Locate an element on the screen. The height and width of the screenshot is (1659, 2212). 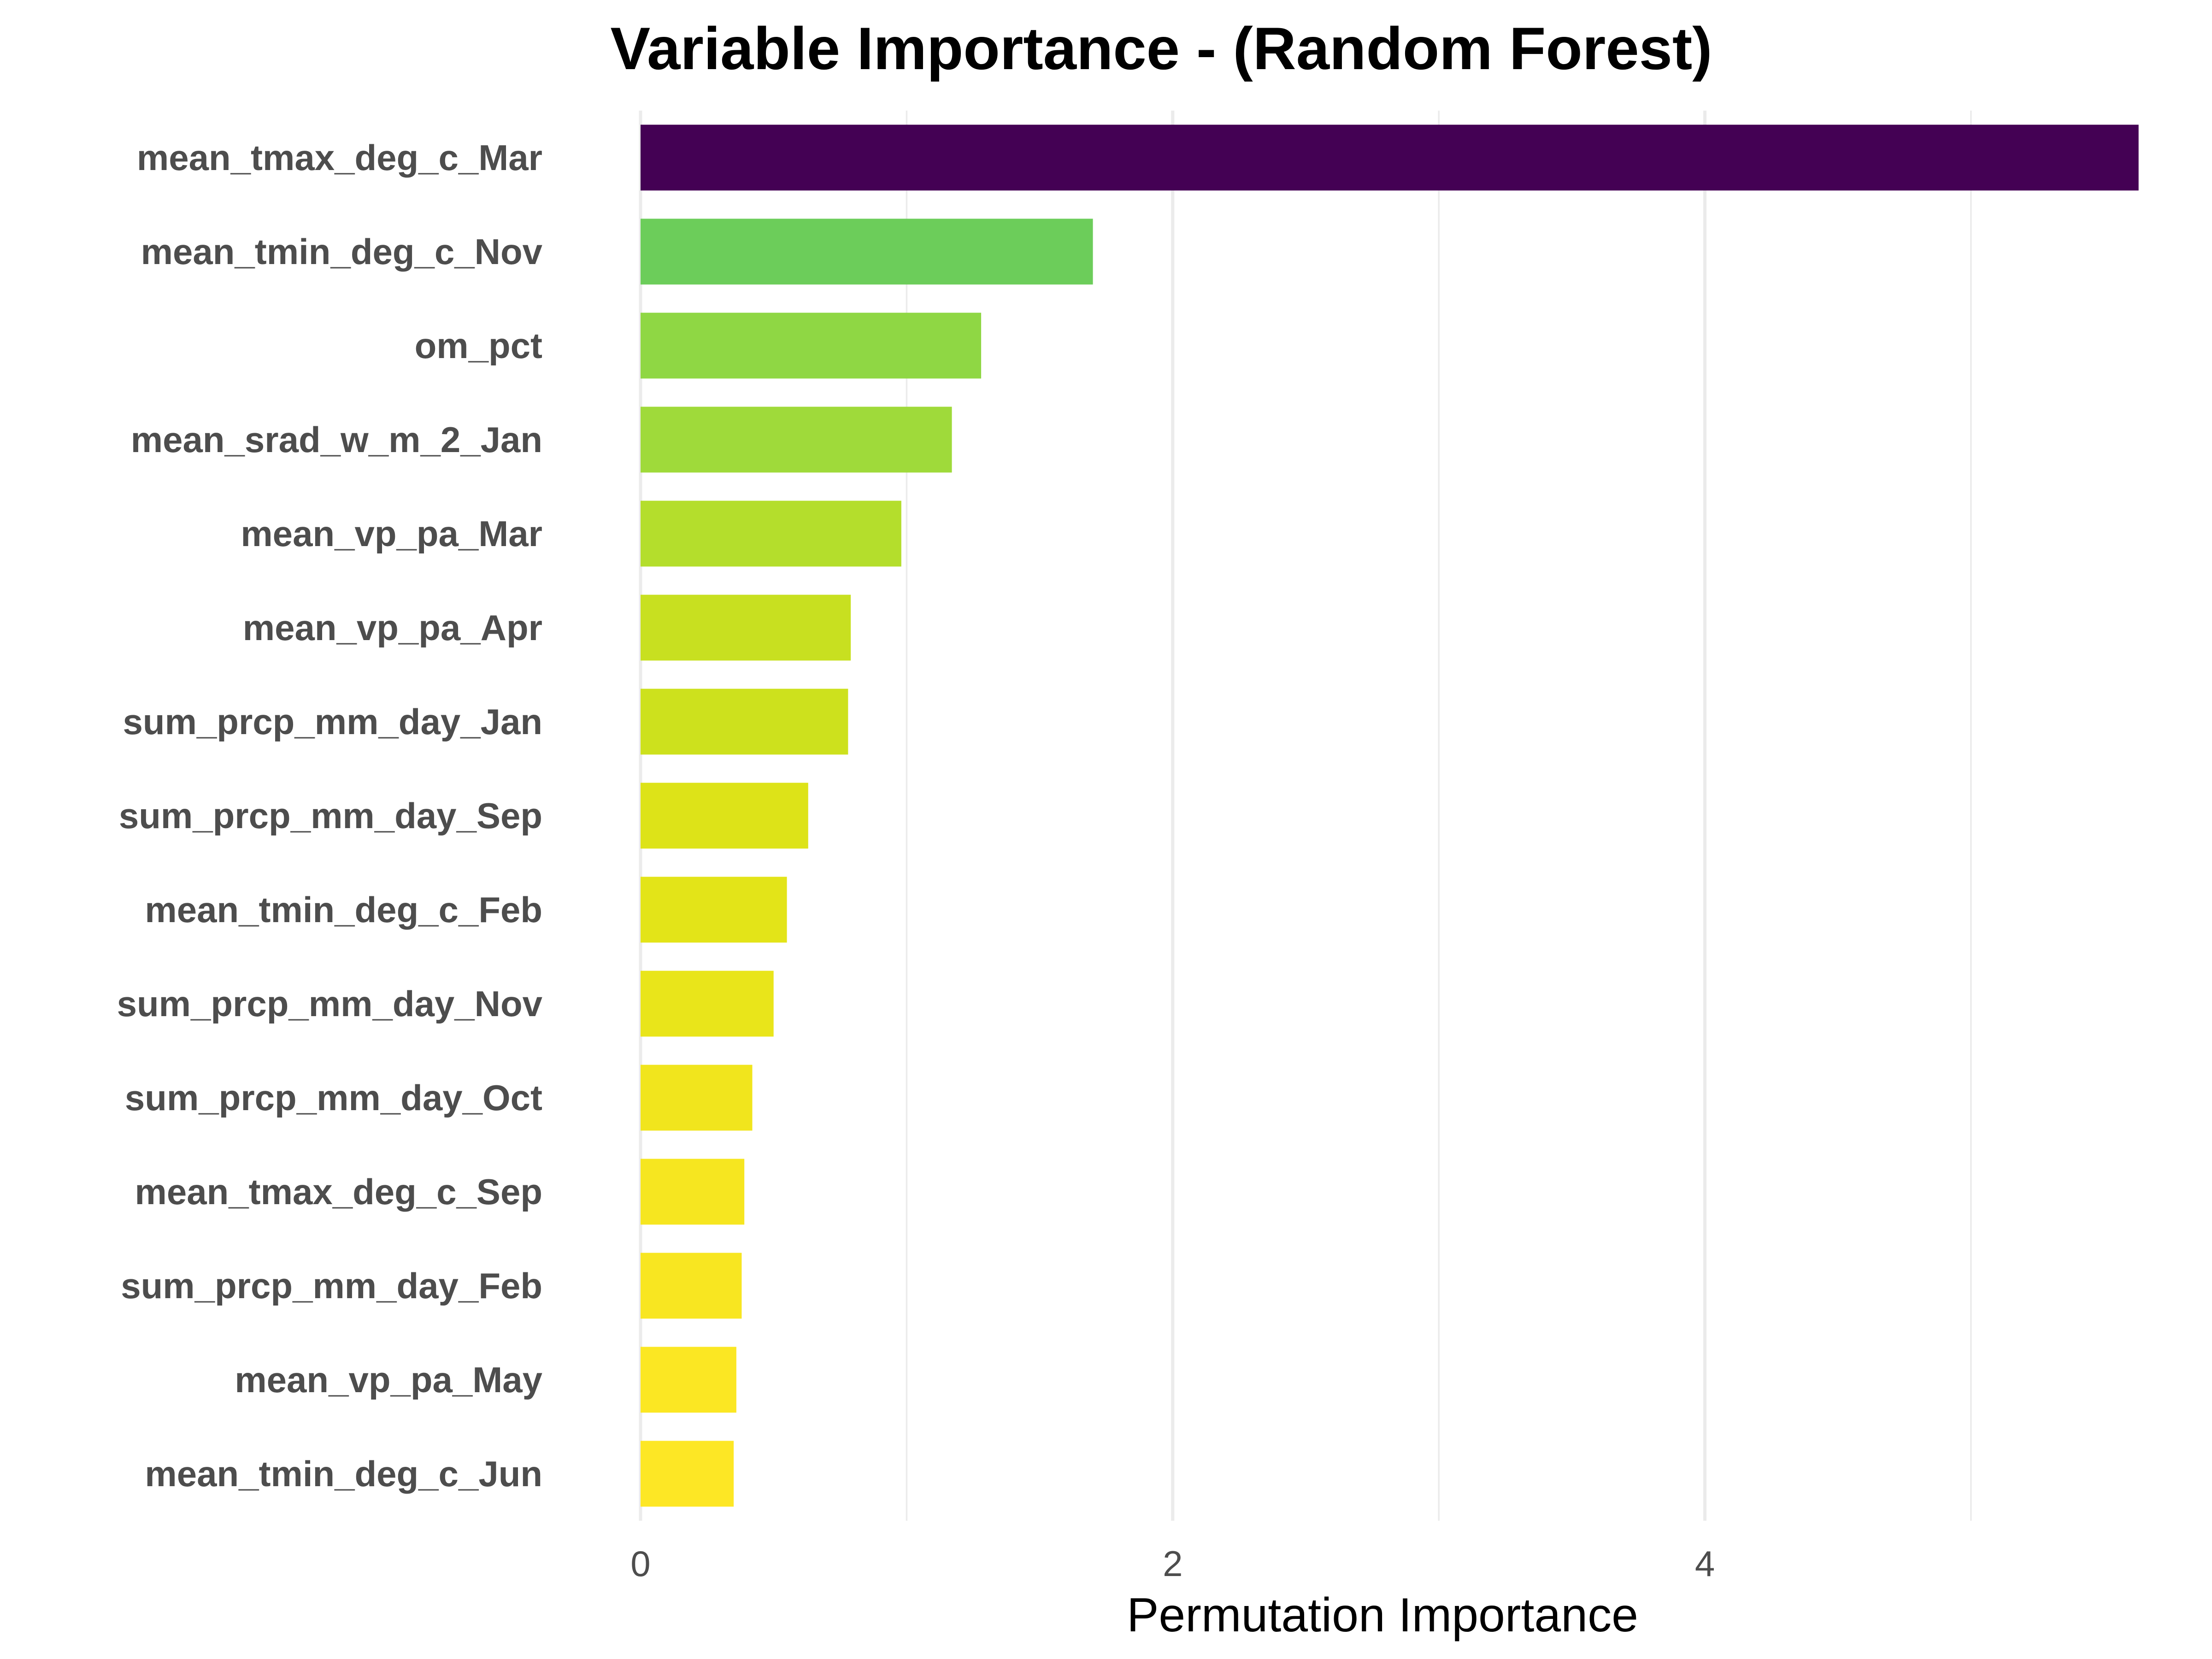
y-tick-label: sum_prcp_mm_day_Jan is located at coordinates (332, 721).